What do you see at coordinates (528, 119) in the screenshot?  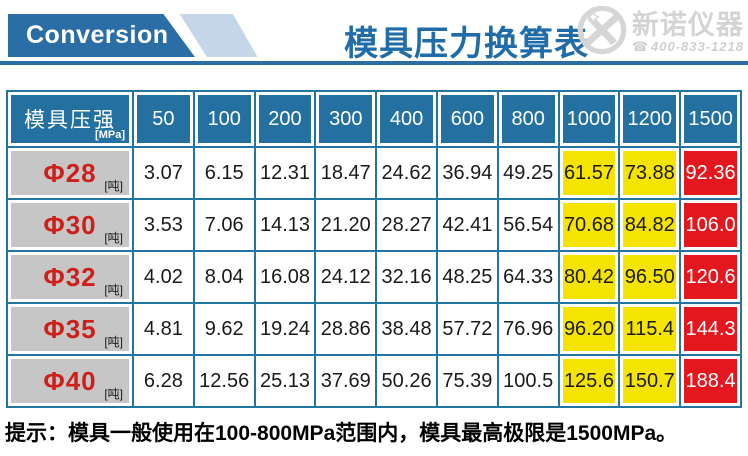 I see `col-header-800: 800` at bounding box center [528, 119].